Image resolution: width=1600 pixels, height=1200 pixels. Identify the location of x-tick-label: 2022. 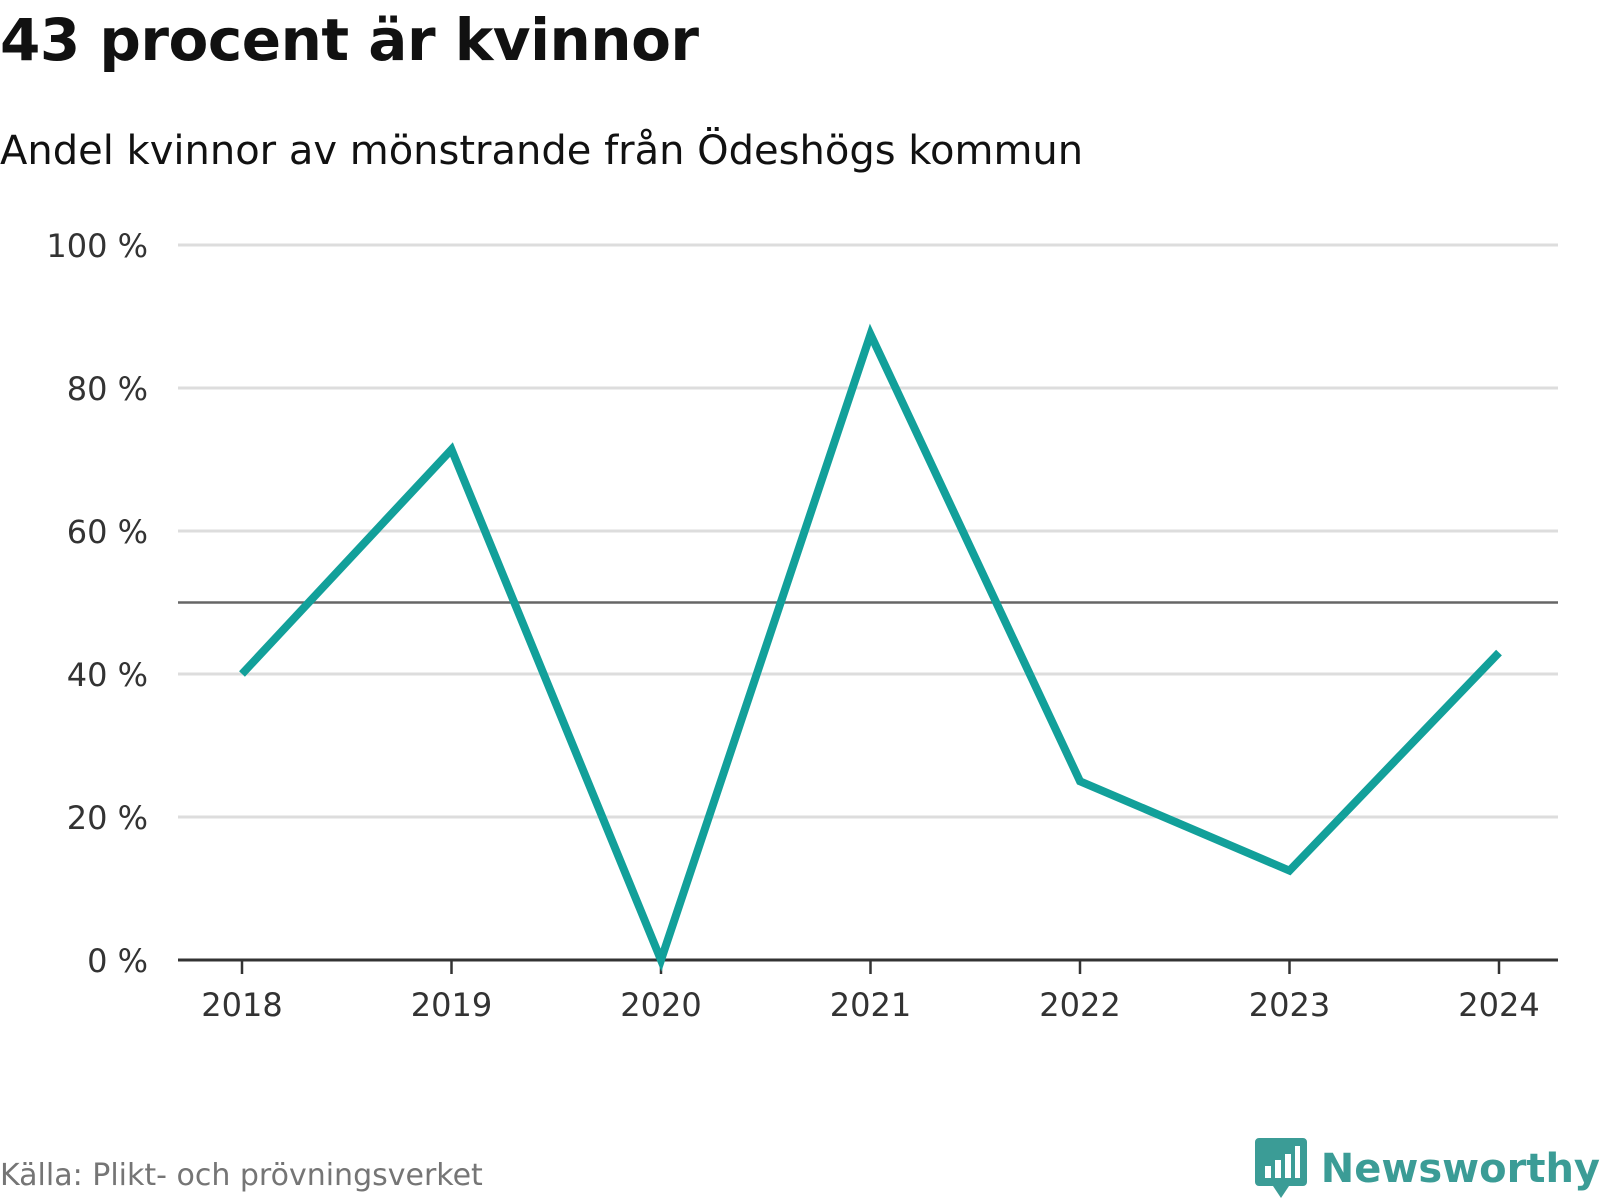
(1079, 1005).